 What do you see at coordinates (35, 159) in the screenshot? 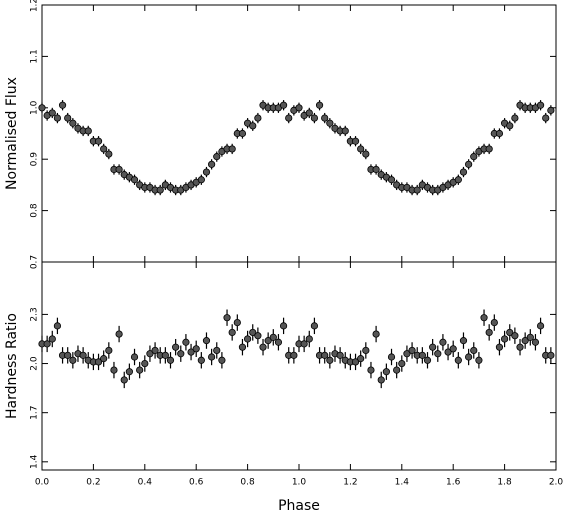
I see `y-tick-label: 0.9` at bounding box center [35, 159].